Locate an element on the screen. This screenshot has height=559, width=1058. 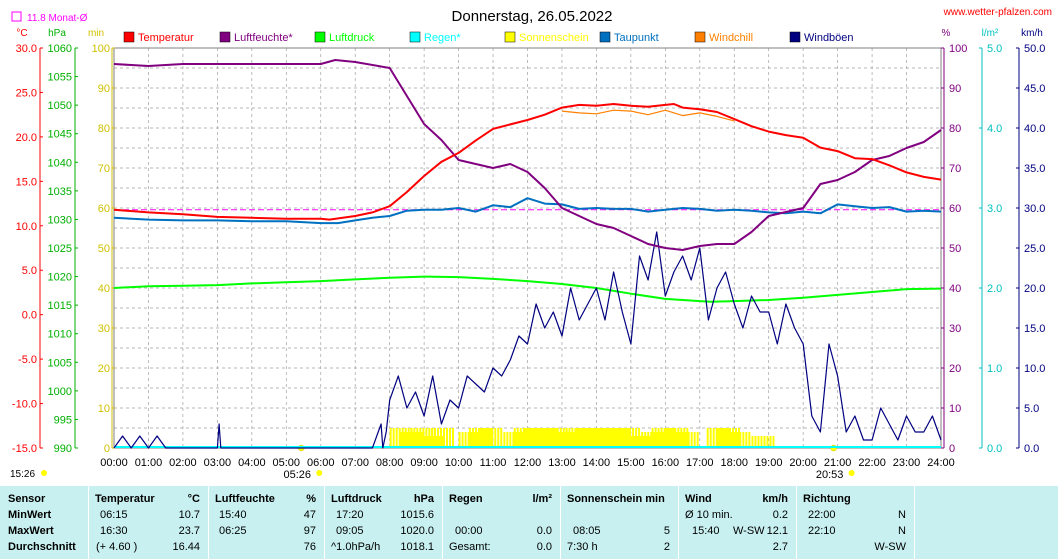
minutes-axis-tick: 70 is located at coordinates (104, 169).